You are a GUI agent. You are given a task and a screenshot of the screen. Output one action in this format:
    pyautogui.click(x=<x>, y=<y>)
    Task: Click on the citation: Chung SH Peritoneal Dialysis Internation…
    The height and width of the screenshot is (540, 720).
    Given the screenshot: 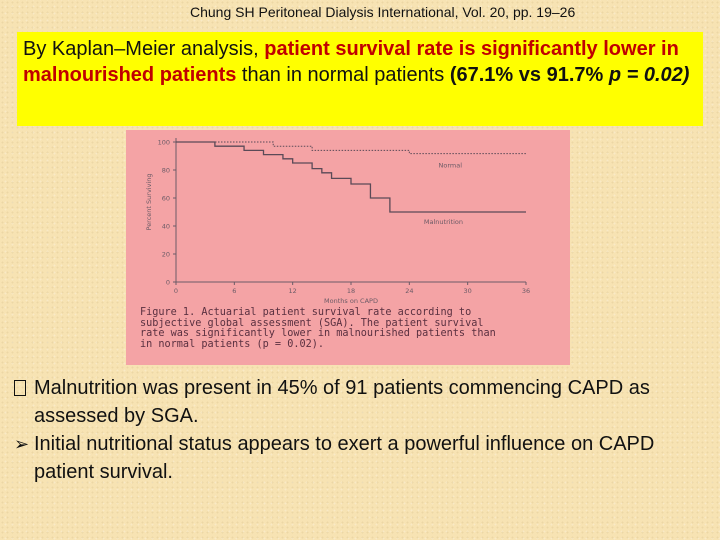 What is the action you would take?
    pyautogui.click(x=383, y=12)
    